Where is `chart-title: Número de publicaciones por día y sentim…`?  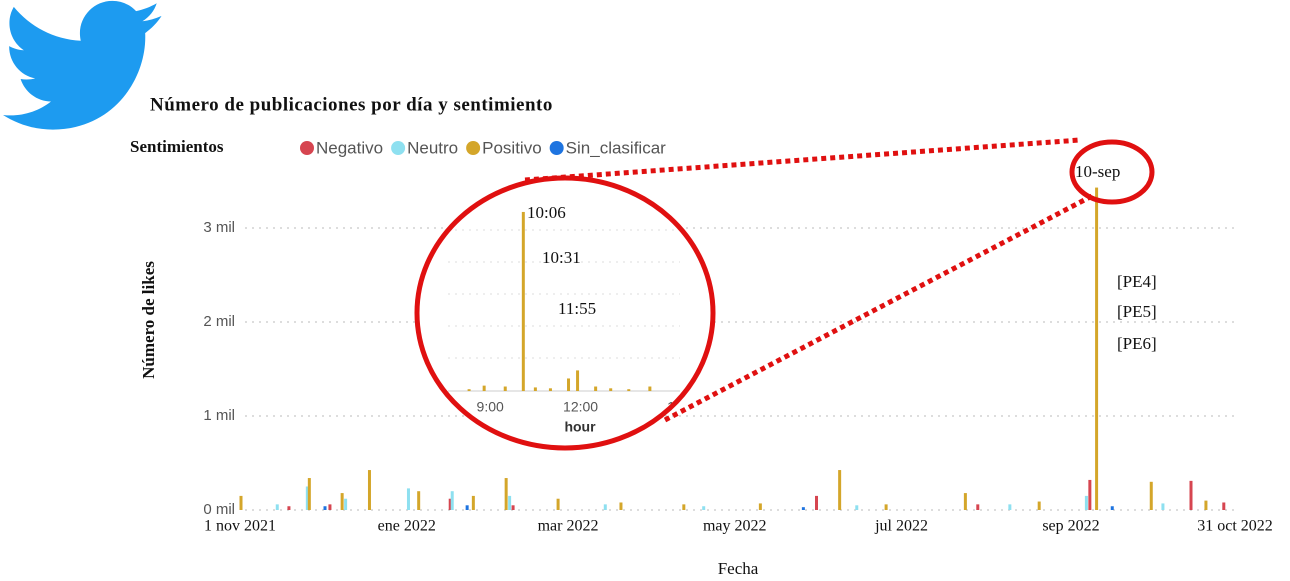 chart-title: Número de publicaciones por día y sentim… is located at coordinates (351, 104).